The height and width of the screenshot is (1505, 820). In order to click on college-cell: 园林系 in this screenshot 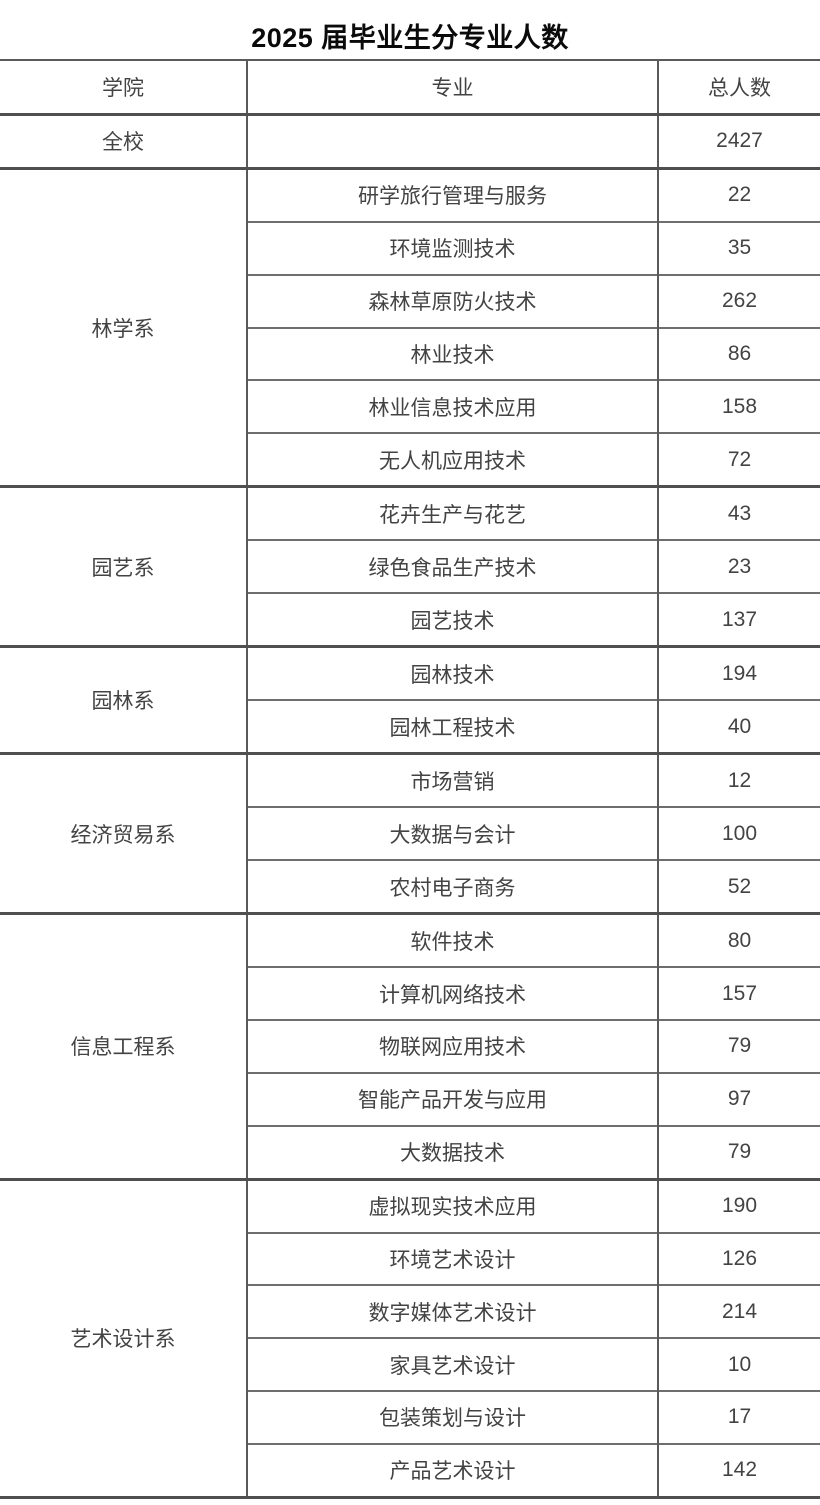, I will do `click(123, 699)`.